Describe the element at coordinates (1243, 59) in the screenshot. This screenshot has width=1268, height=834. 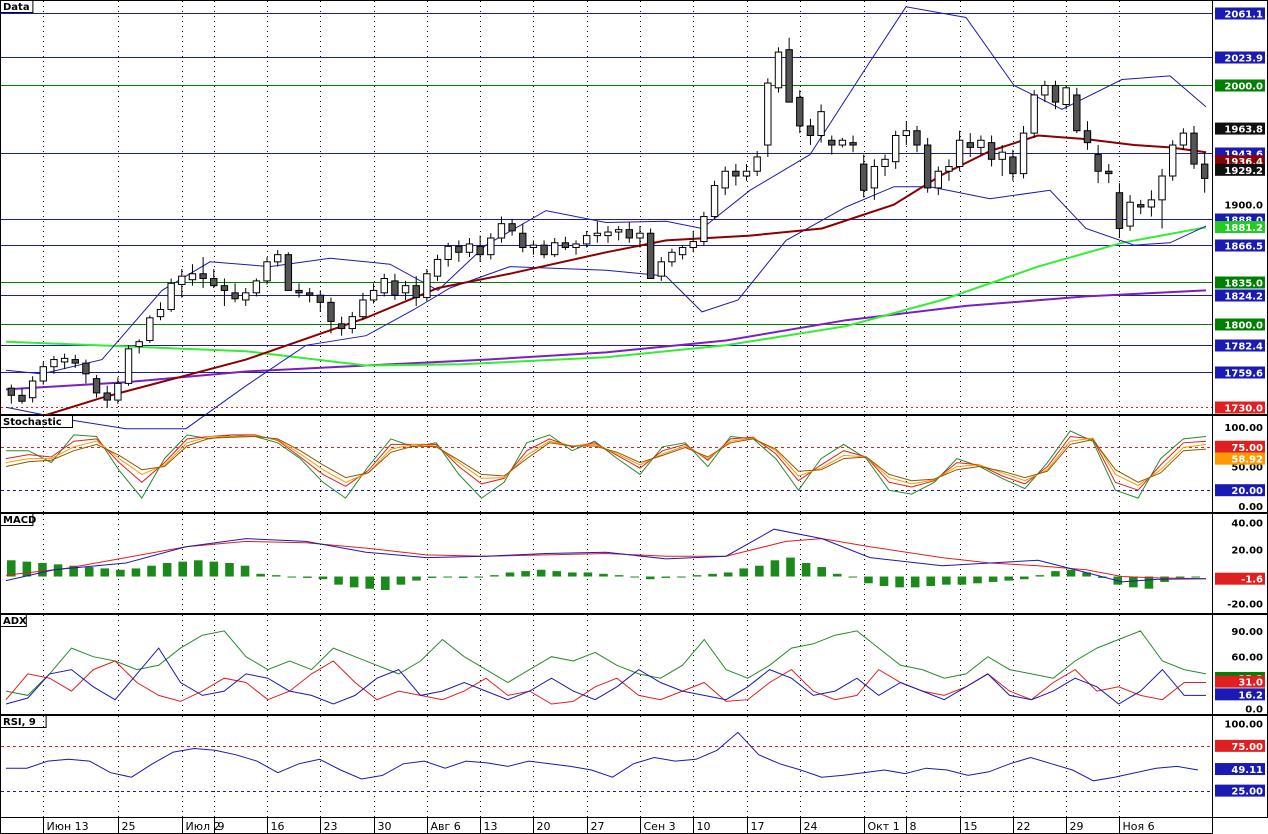
I see `price-hline-1-label: 2023.9` at that location.